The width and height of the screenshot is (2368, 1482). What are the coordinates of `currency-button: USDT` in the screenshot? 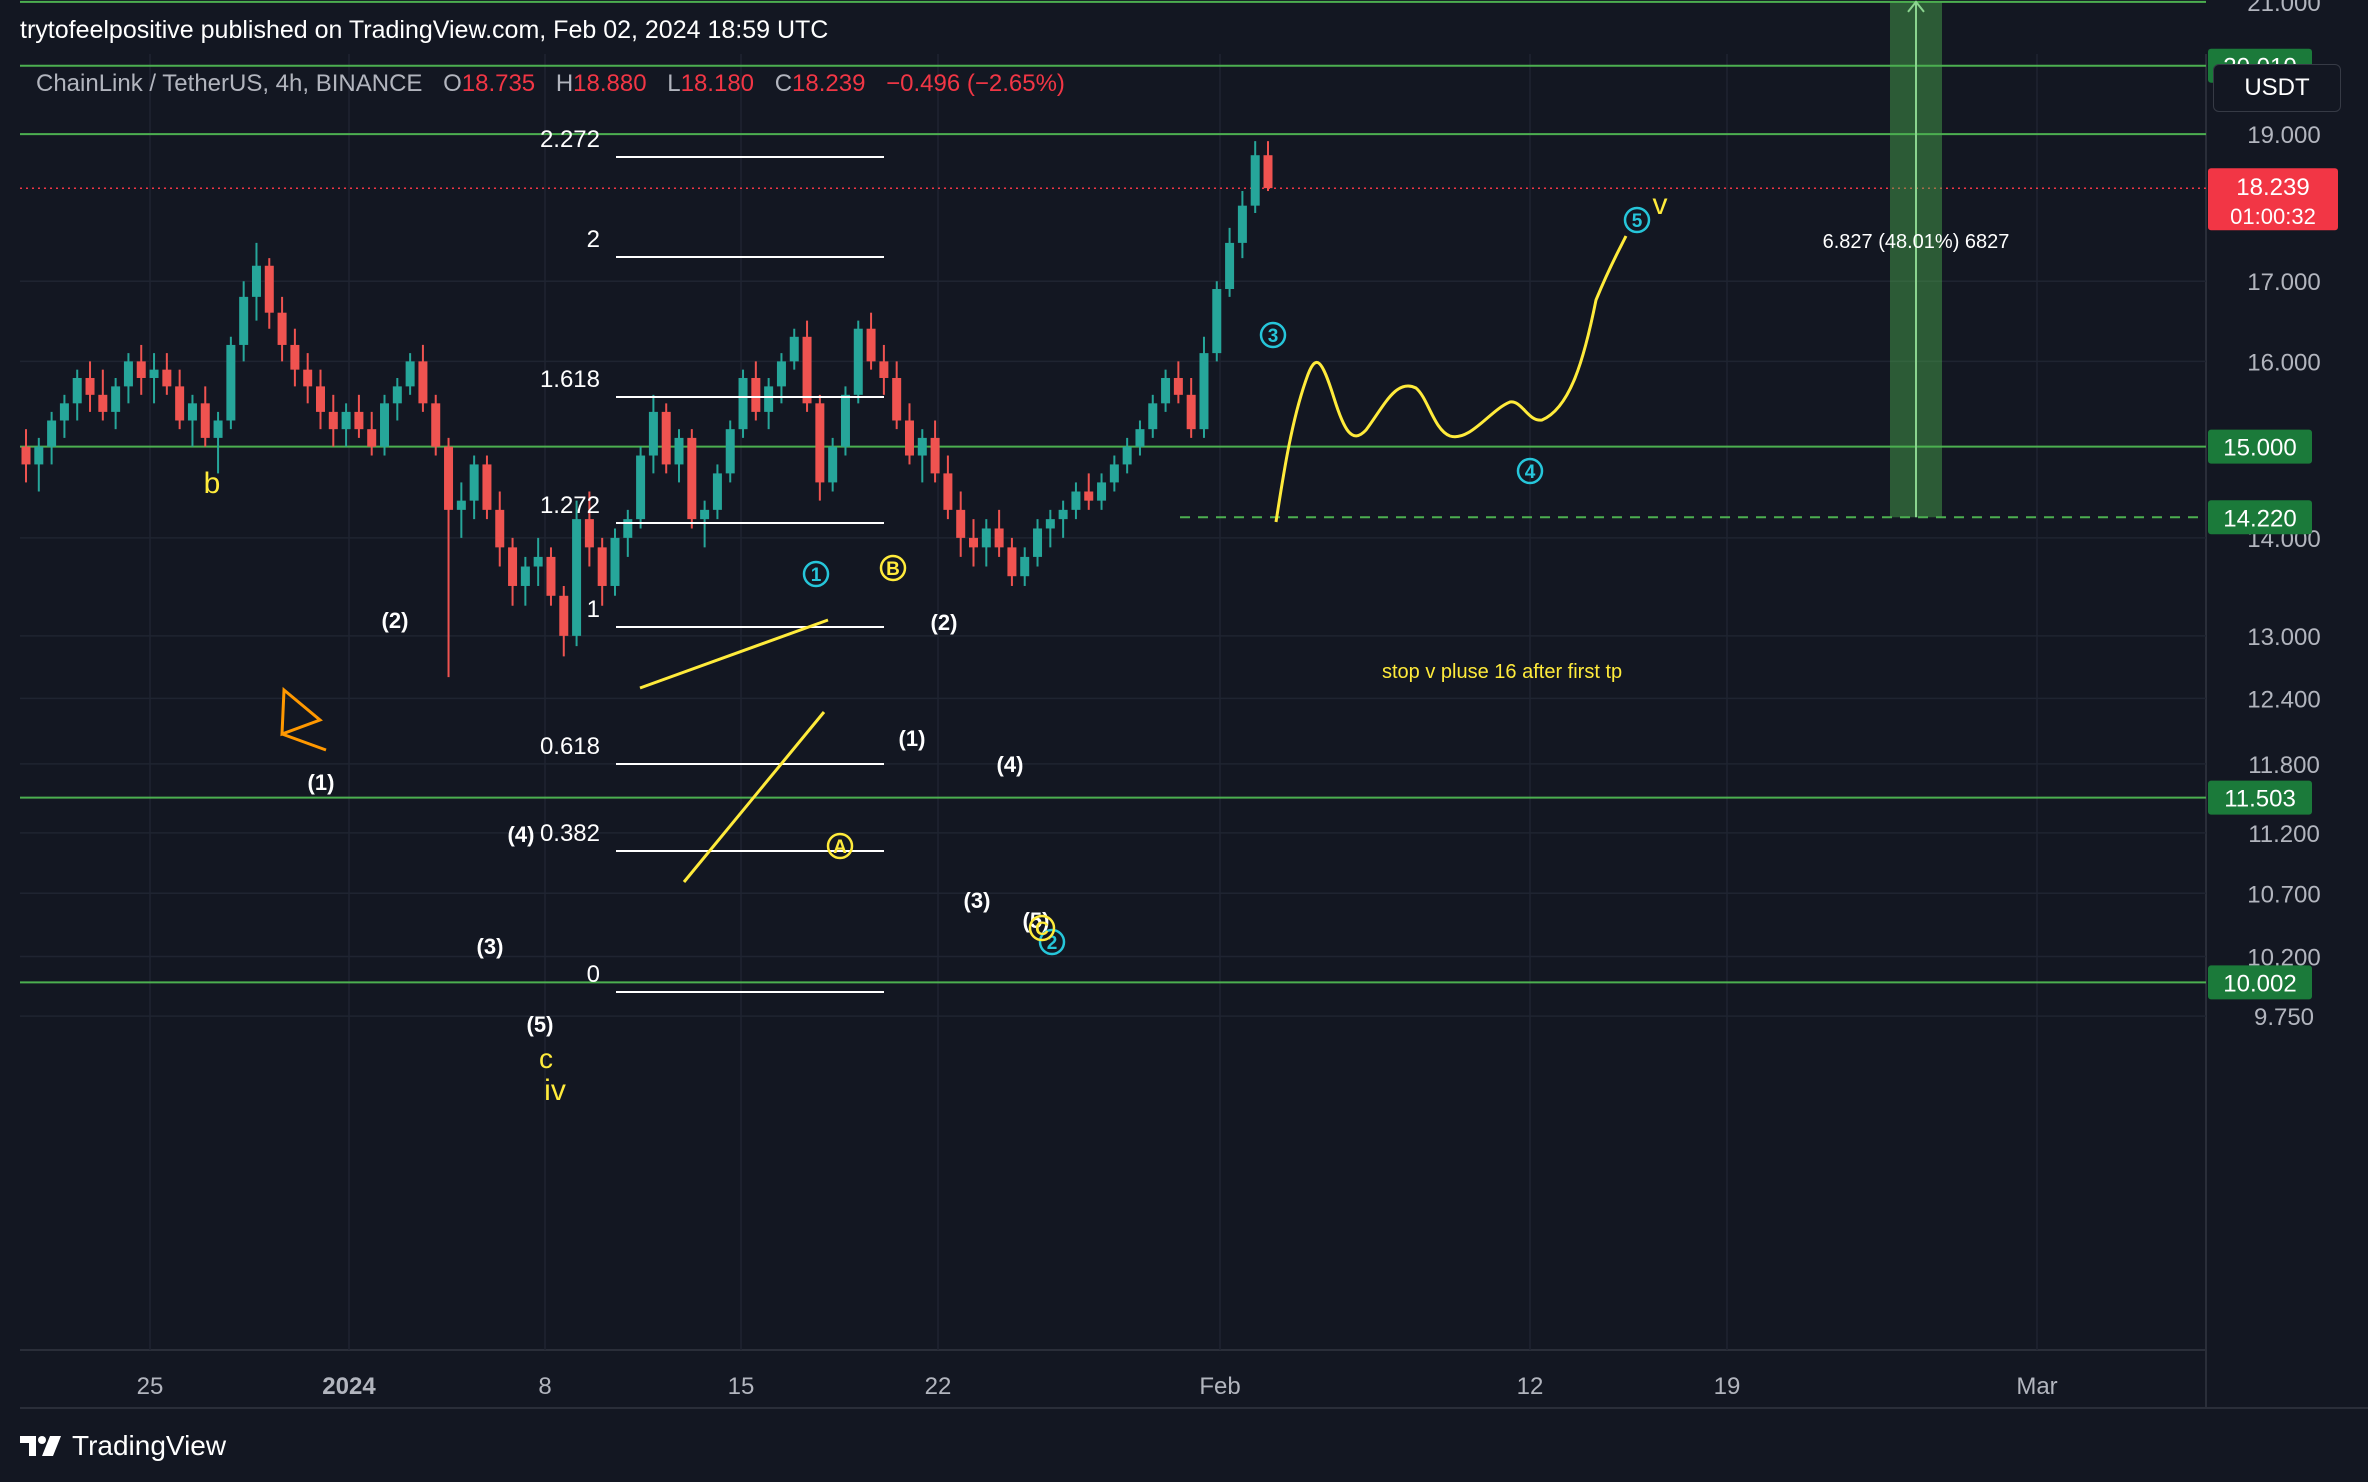 It's located at (2277, 88).